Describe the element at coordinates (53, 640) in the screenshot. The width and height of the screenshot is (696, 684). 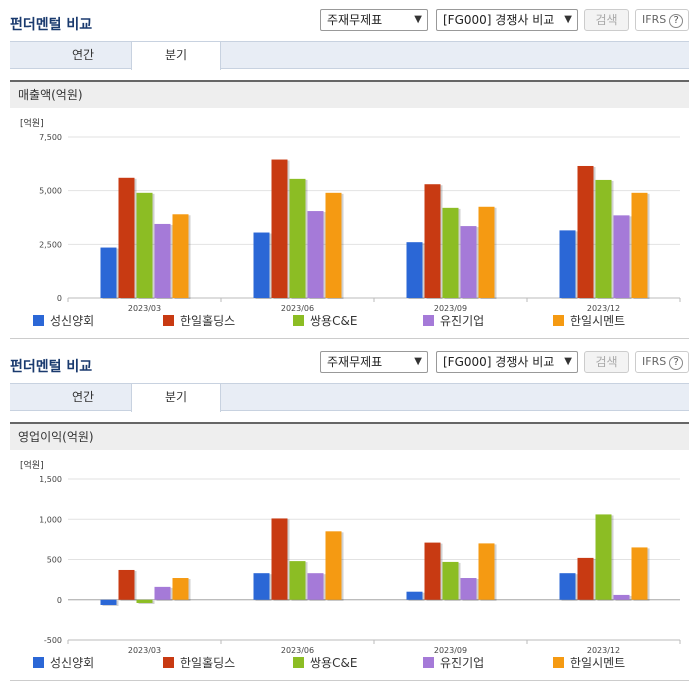
I see `y-tick-label: -500` at that location.